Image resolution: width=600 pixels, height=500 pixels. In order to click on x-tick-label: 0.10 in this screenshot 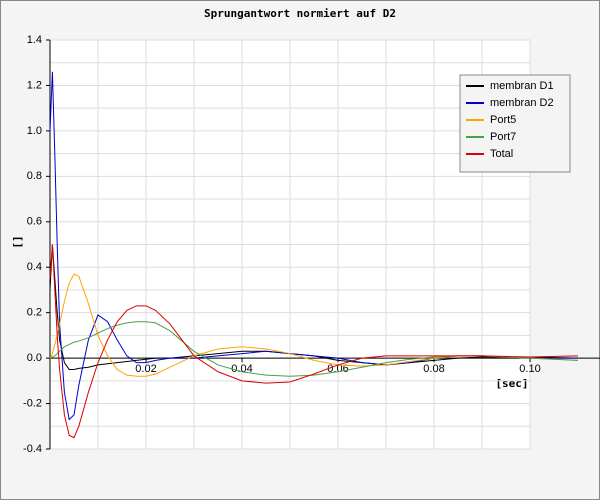, I will do `click(529, 369)`.